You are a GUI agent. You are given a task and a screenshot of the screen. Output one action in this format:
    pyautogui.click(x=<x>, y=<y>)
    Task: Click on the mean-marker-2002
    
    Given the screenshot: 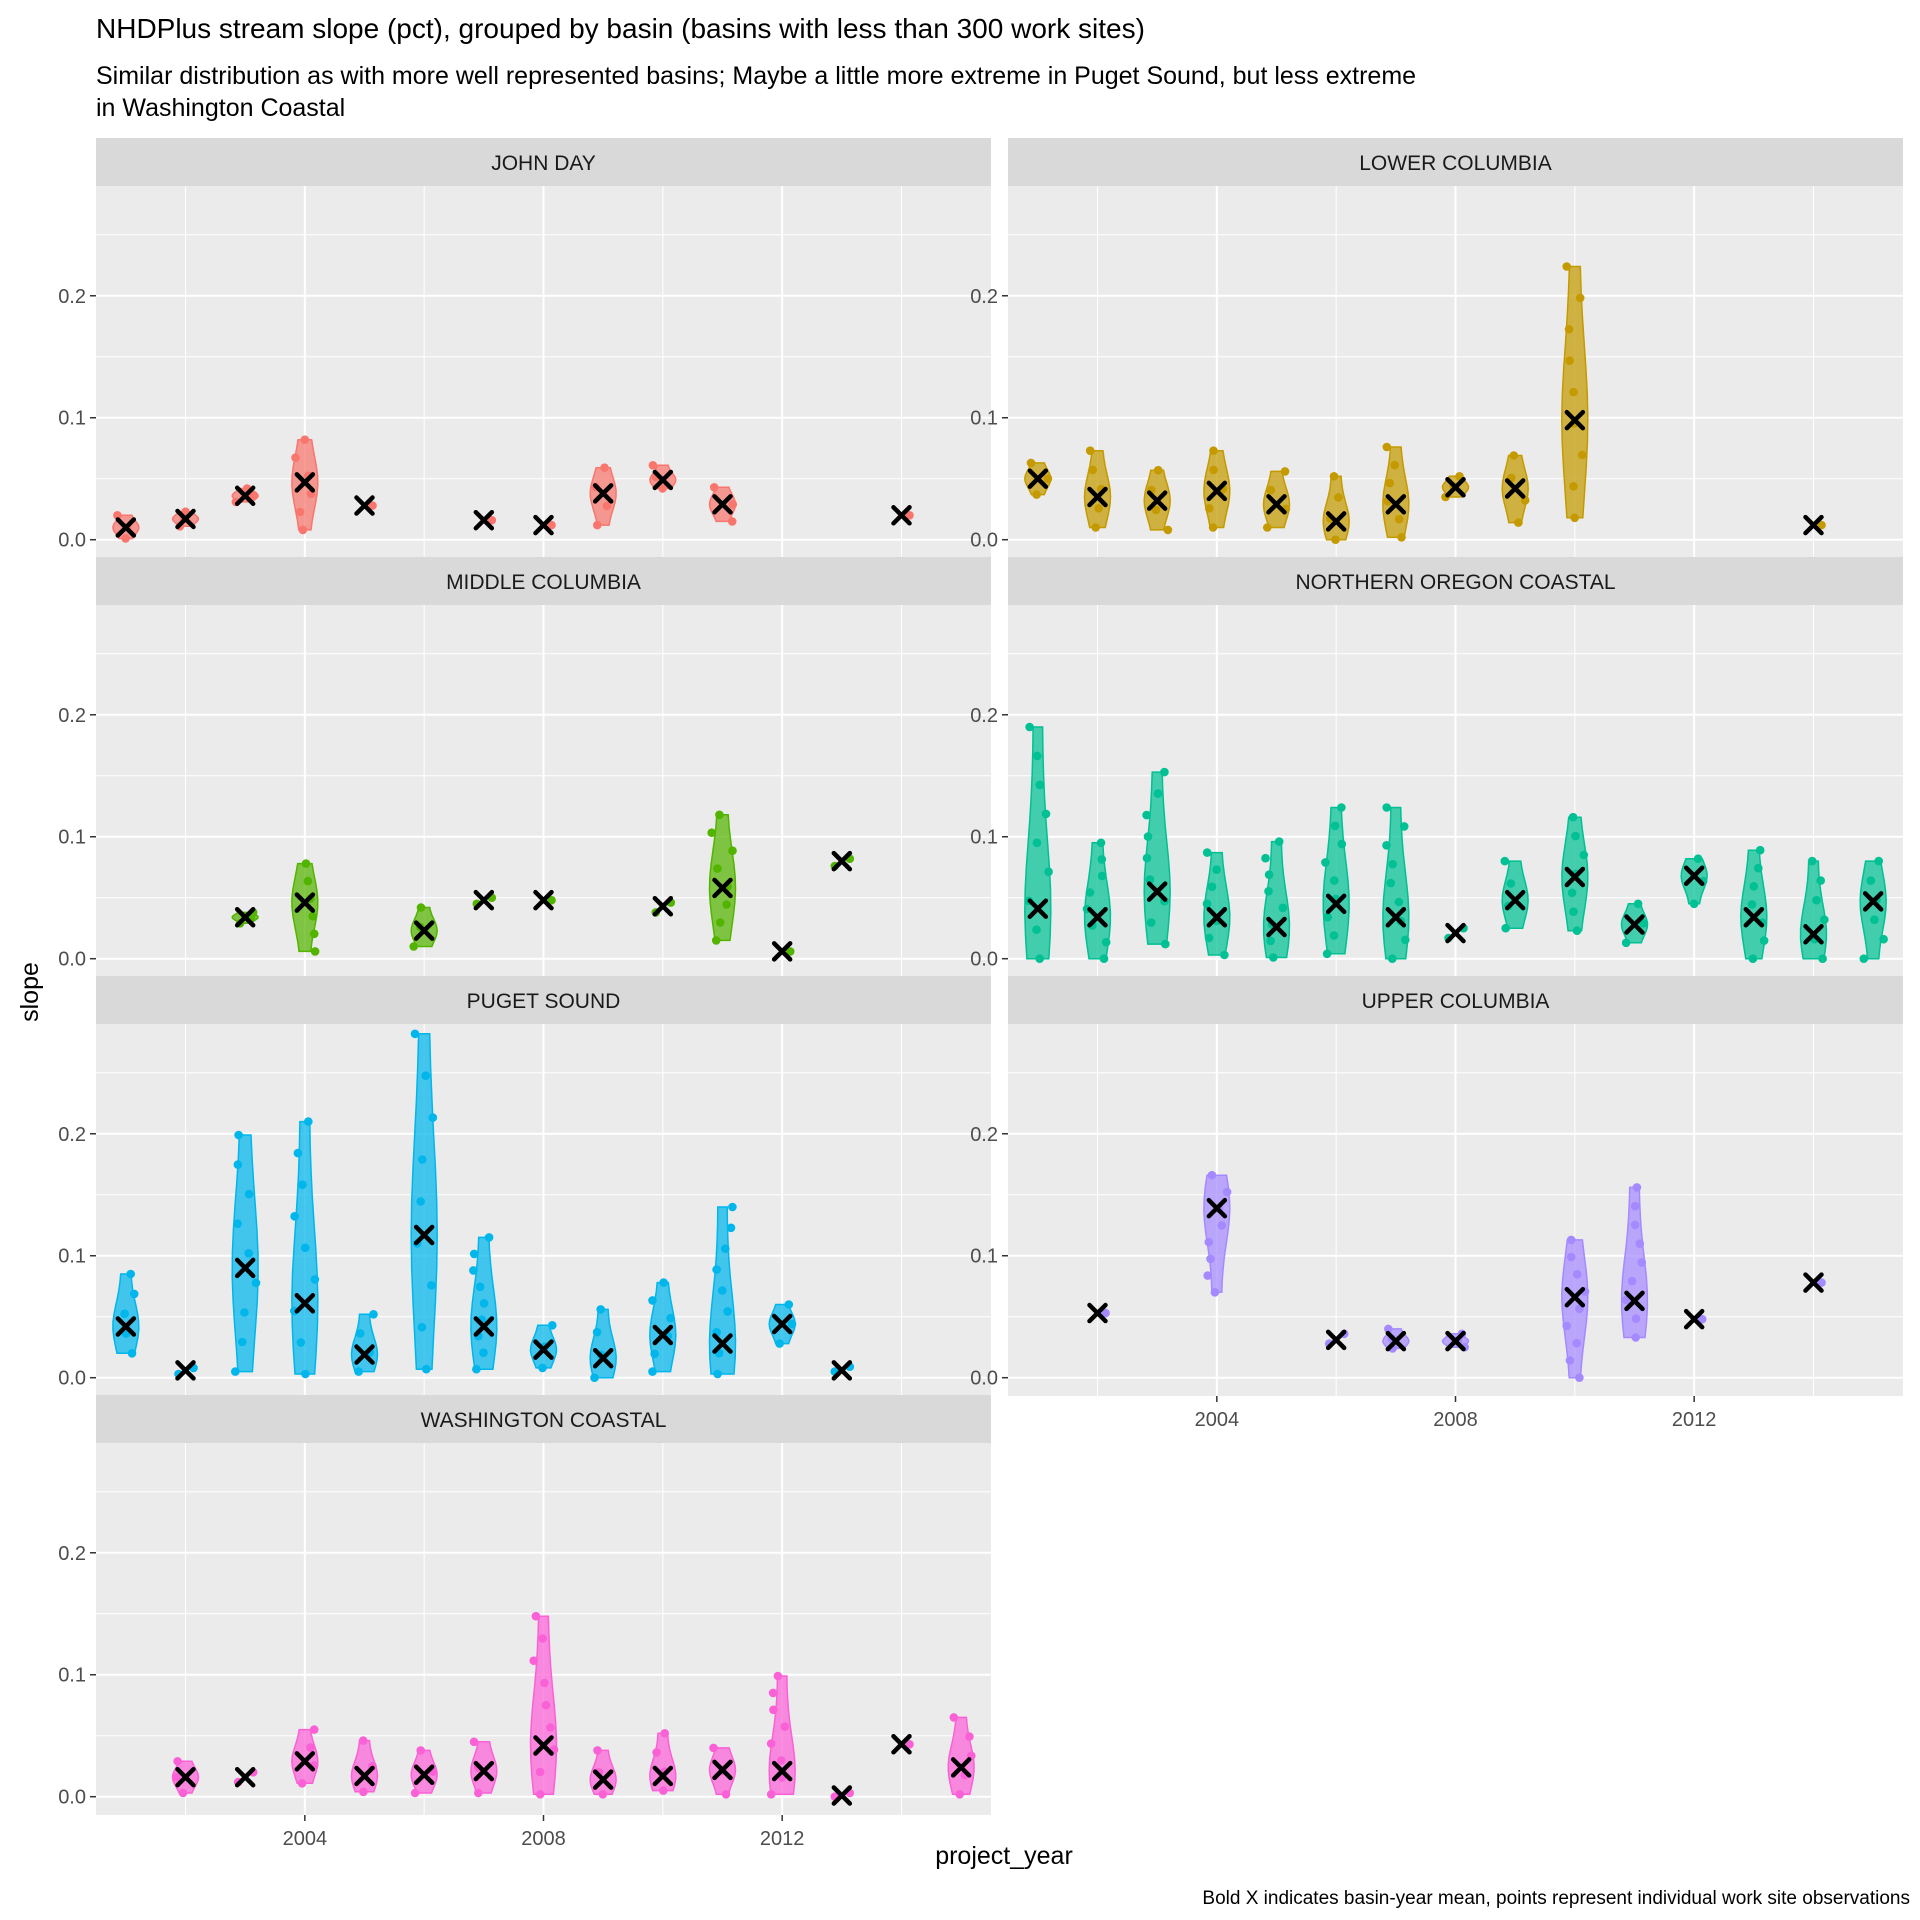 What is the action you would take?
    pyautogui.click(x=1097, y=497)
    